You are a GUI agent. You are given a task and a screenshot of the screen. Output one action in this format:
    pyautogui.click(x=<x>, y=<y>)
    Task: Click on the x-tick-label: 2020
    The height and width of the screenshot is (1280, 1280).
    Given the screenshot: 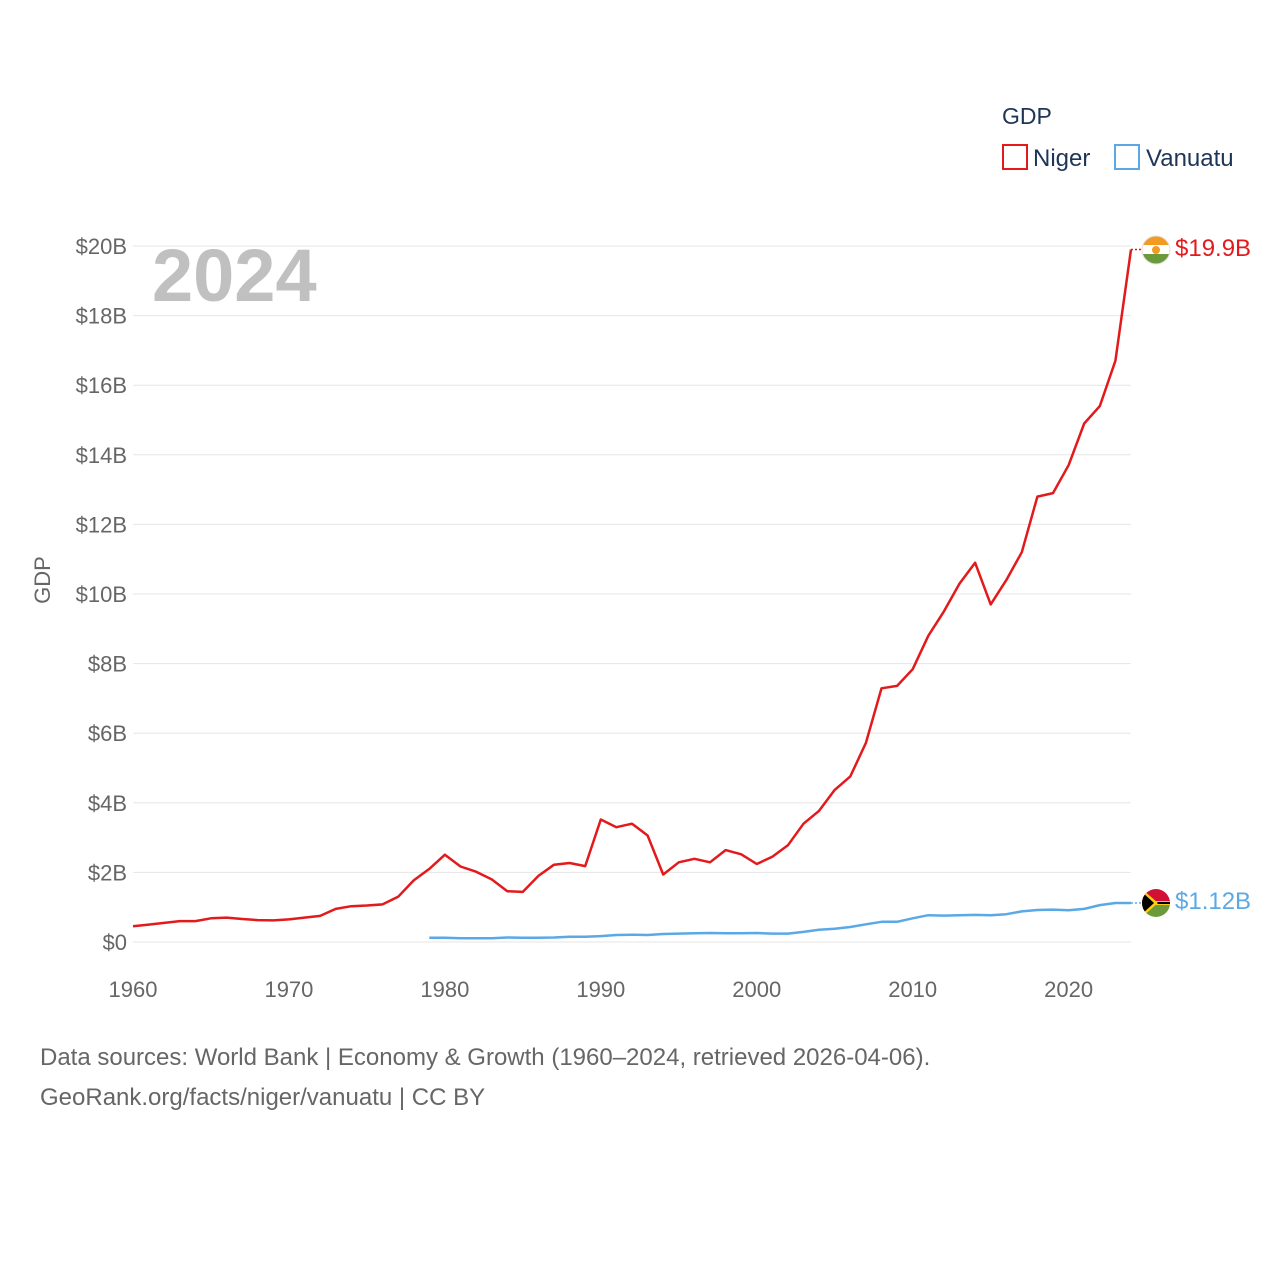 What is the action you would take?
    pyautogui.click(x=1068, y=989)
    